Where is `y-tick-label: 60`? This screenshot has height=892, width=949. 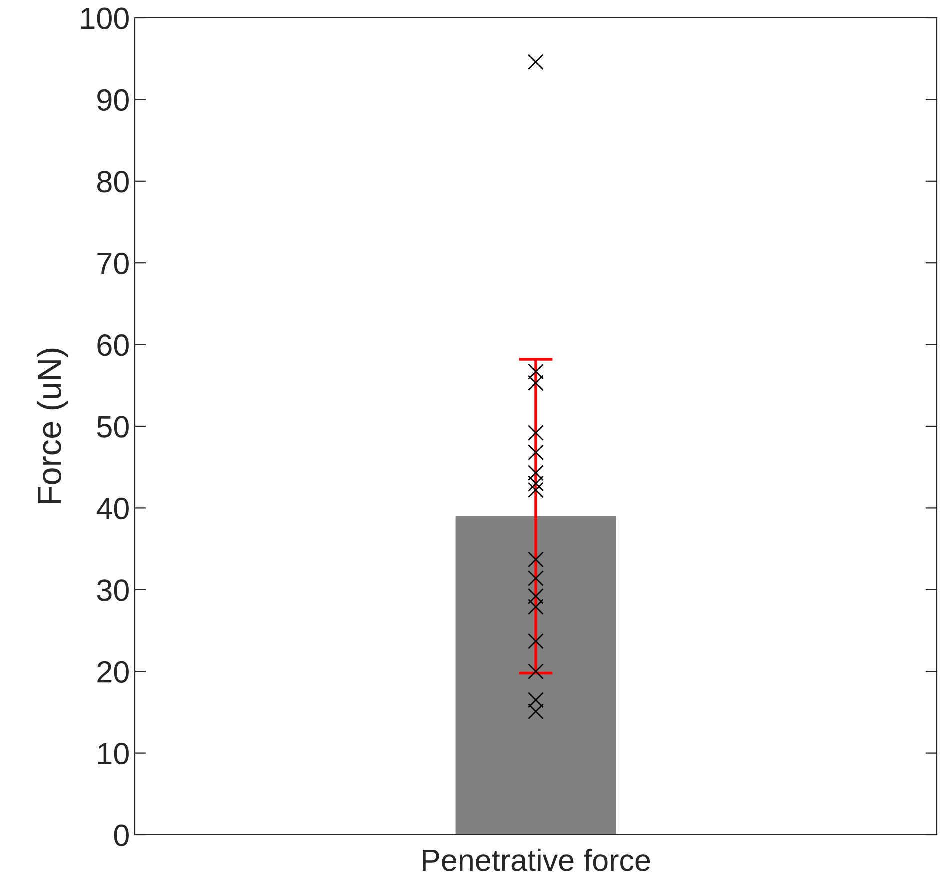 y-tick-label: 60 is located at coordinates (113, 345).